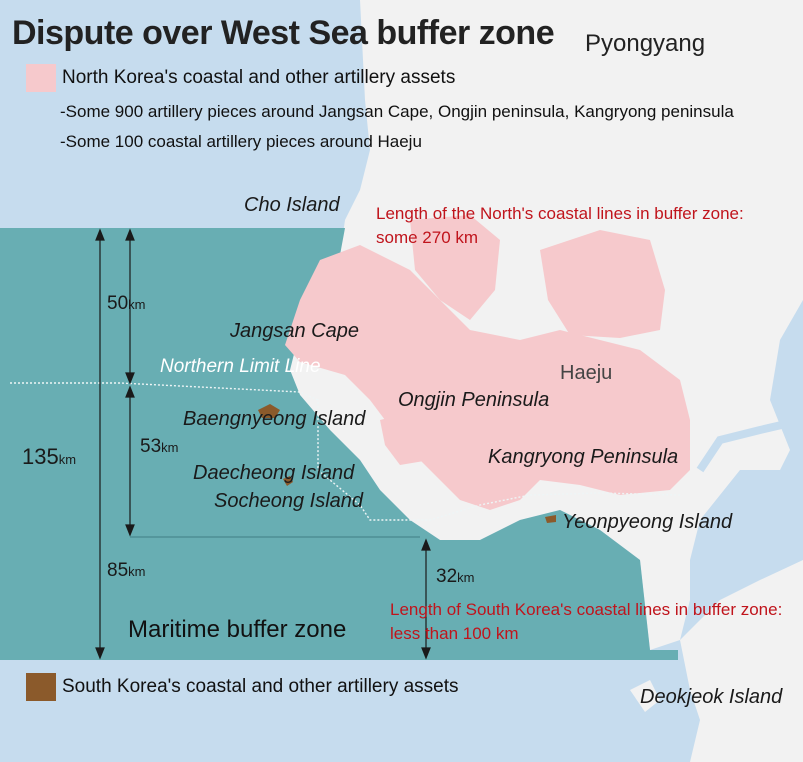 The width and height of the screenshot is (803, 762). What do you see at coordinates (237, 629) in the screenshot?
I see `maritime-buffer-zone-label: Maritime buffer zone` at bounding box center [237, 629].